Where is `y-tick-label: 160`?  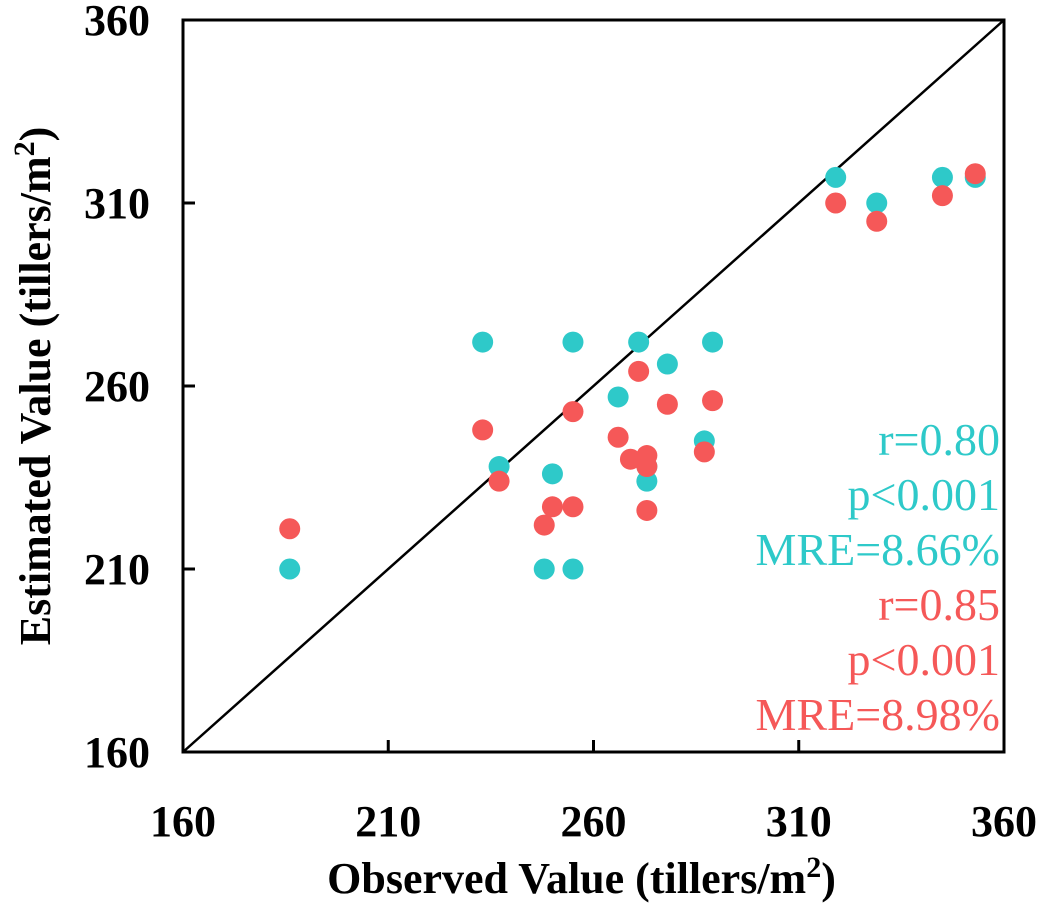
y-tick-label: 160 is located at coordinates (117, 752).